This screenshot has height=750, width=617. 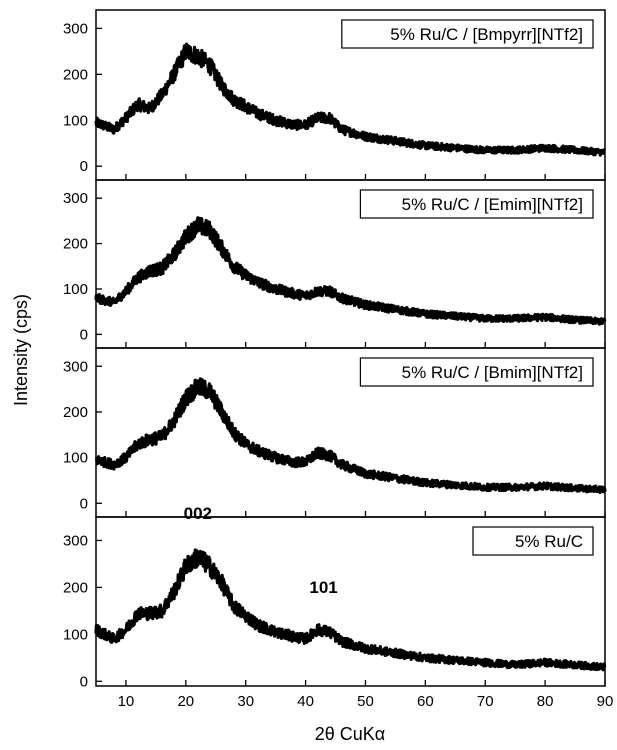 I want to click on peak-annotation: 101, so click(x=323, y=587).